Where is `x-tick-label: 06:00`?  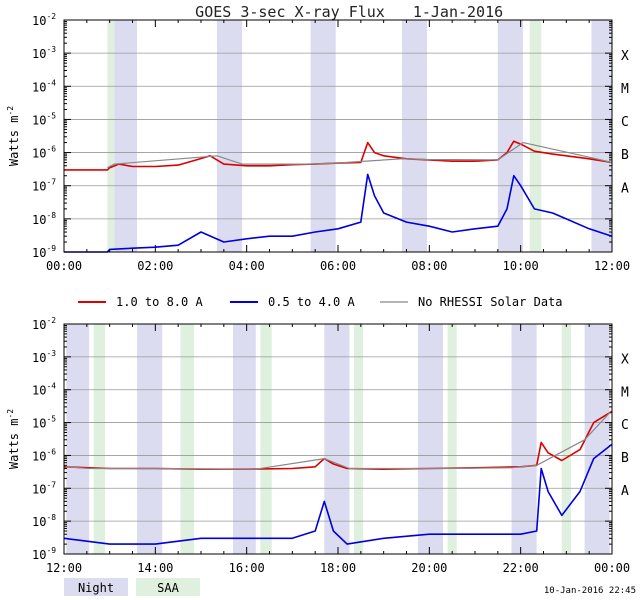
x-tick-label: 06:00 is located at coordinates (338, 266).